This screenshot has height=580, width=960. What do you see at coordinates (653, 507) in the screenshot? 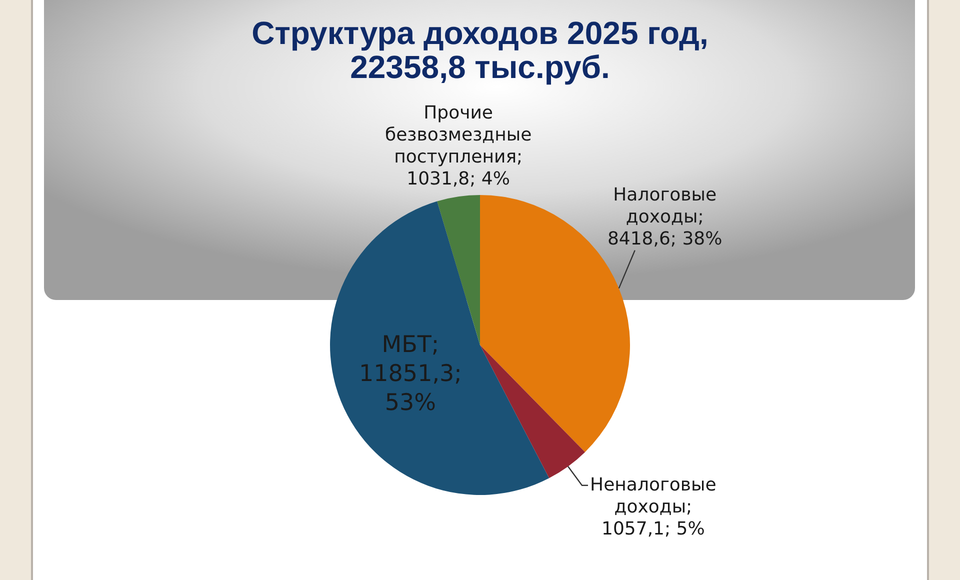
I see `slice-label: Неналоговые доходы; 1057,1; 5%` at bounding box center [653, 507].